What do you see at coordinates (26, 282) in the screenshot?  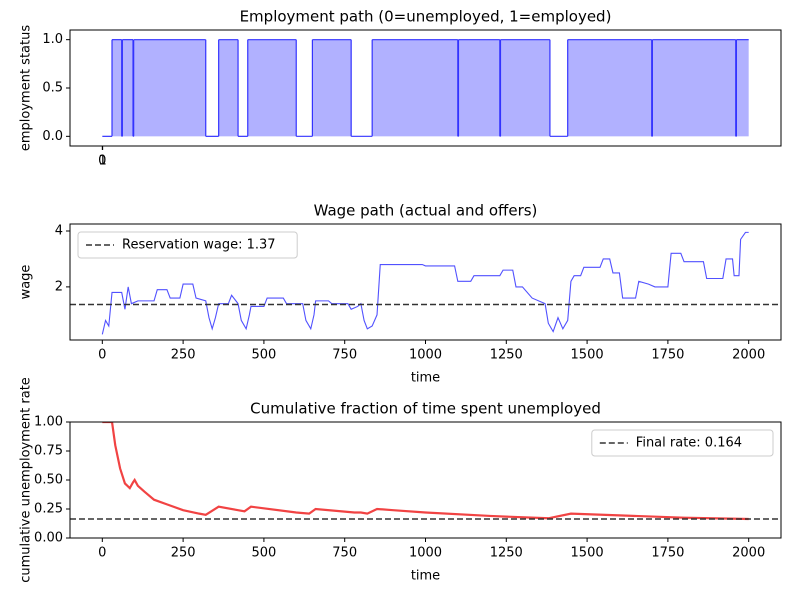 I see `y-axis-label: wage` at bounding box center [26, 282].